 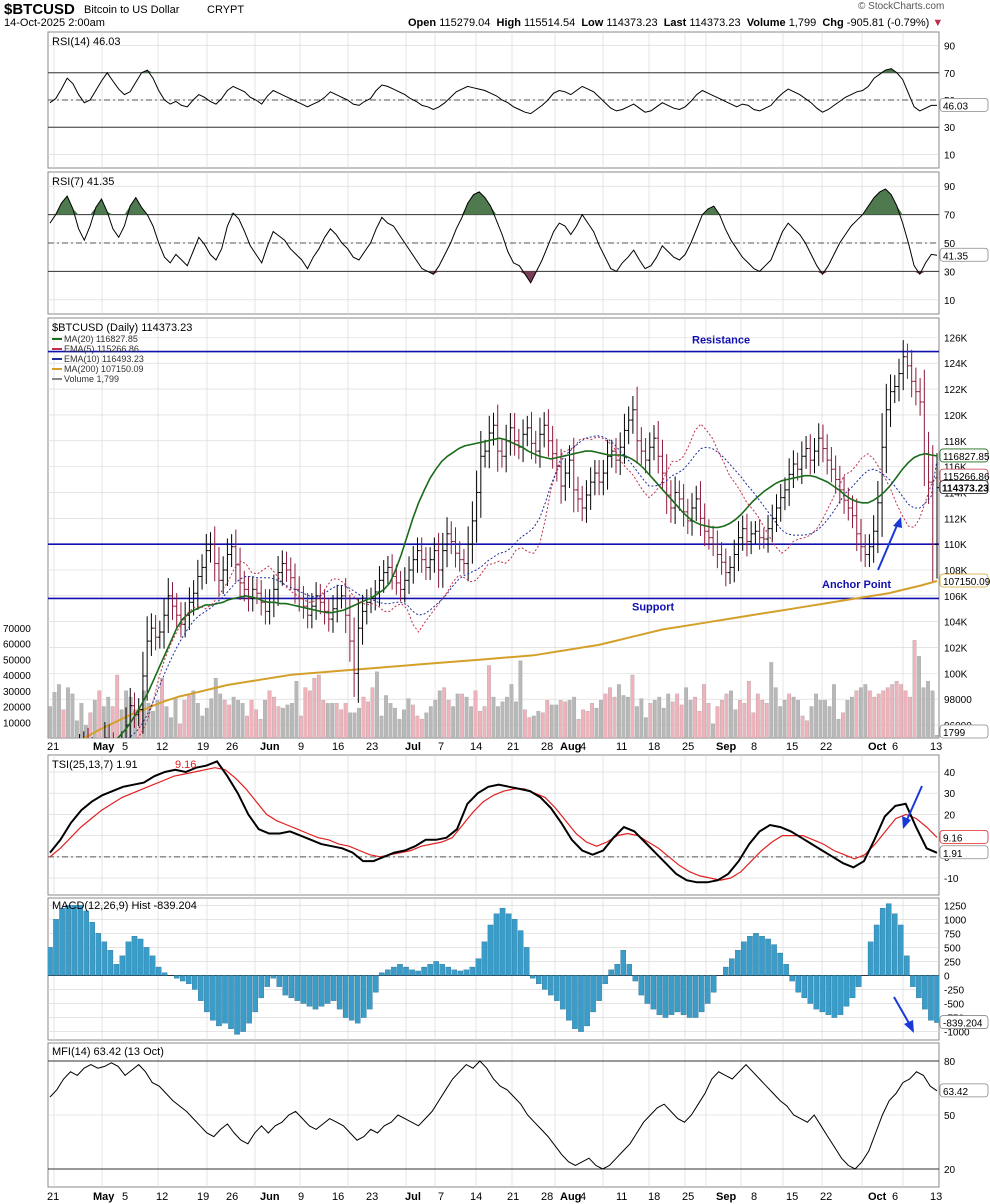 What do you see at coordinates (955, 256) in the screenshot?
I see `rsi7-value-label: 41.35` at bounding box center [955, 256].